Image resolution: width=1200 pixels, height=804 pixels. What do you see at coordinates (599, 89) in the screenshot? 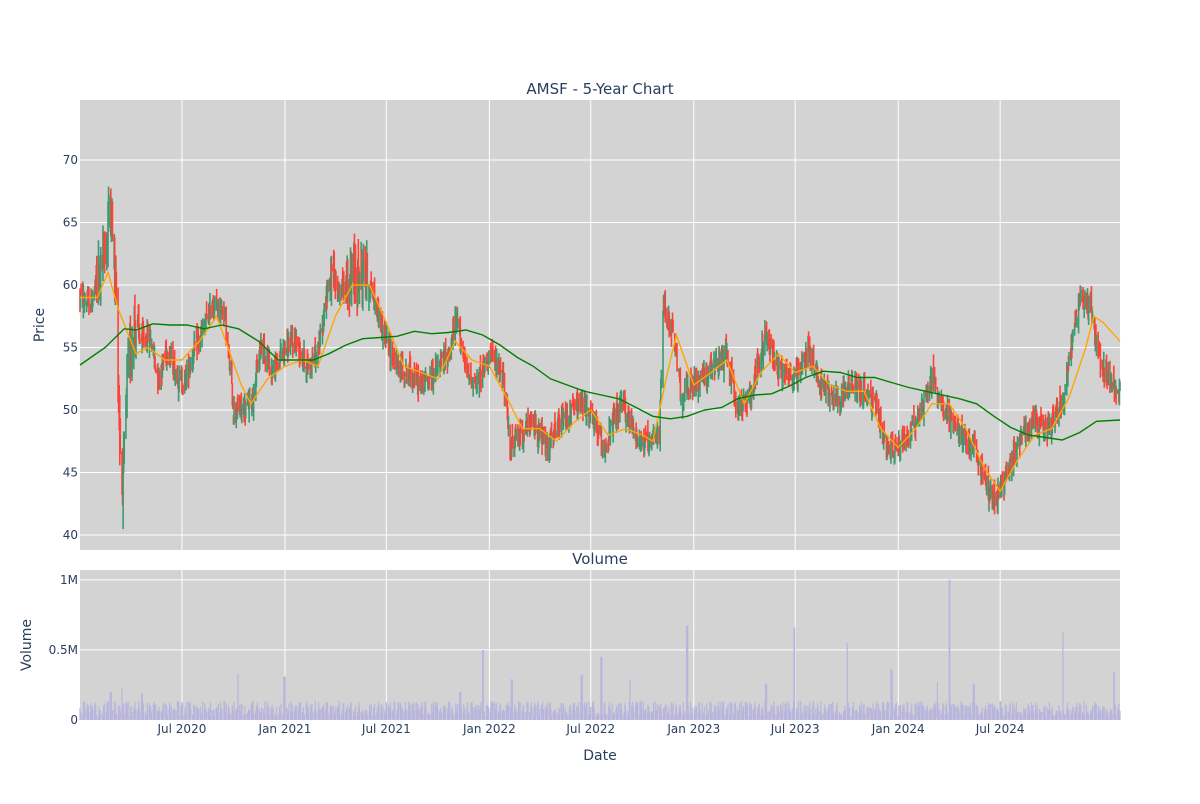
I see `chart-title: AMSF - 5-Year Chart` at bounding box center [599, 89].